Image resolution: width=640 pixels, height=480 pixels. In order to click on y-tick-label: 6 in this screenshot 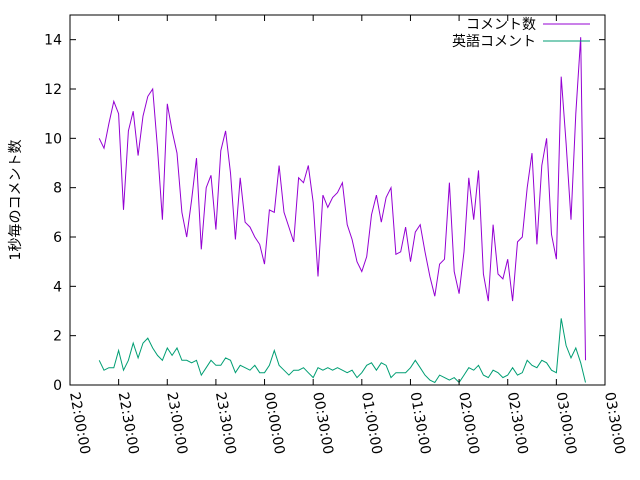, I will do `click(57, 238)`.